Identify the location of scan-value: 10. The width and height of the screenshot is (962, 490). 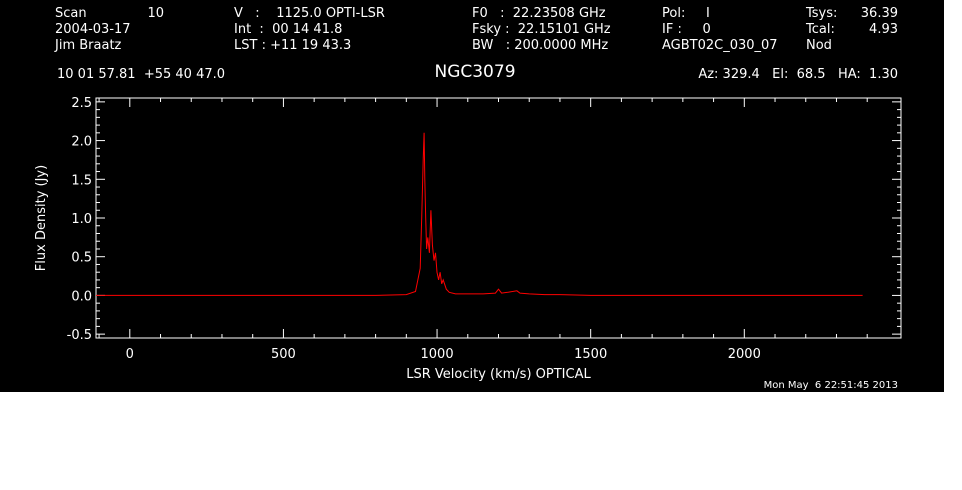
(155, 13).